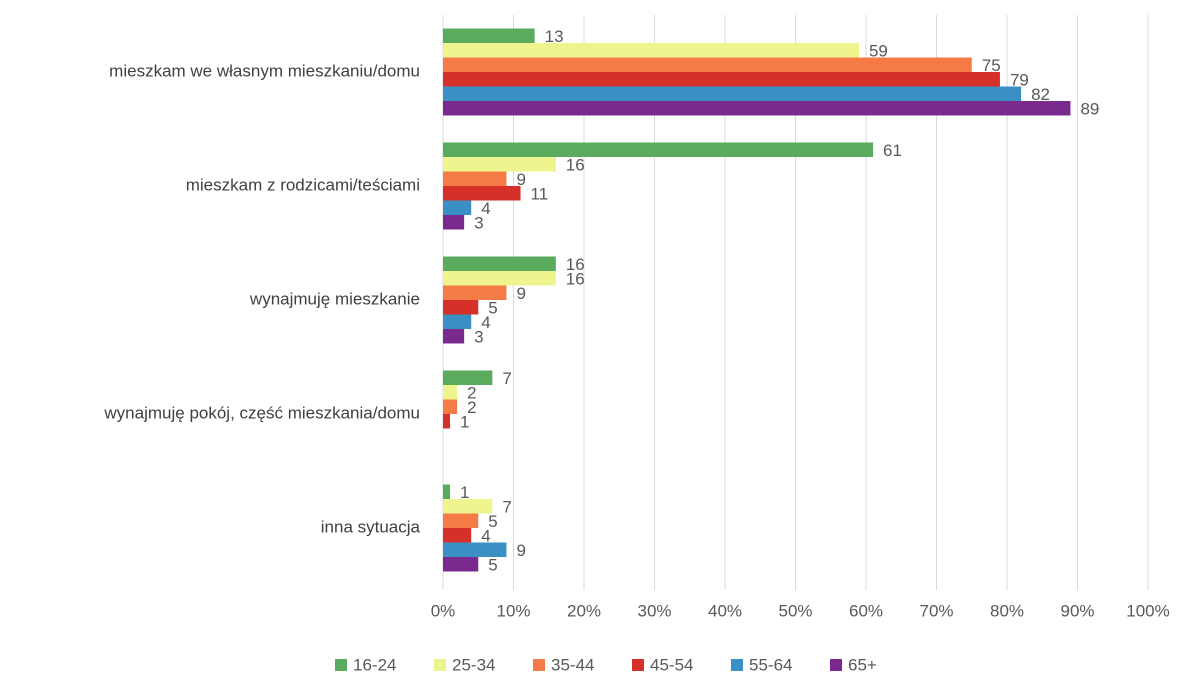  I want to click on x-tick-label: 30%, so click(654, 610).